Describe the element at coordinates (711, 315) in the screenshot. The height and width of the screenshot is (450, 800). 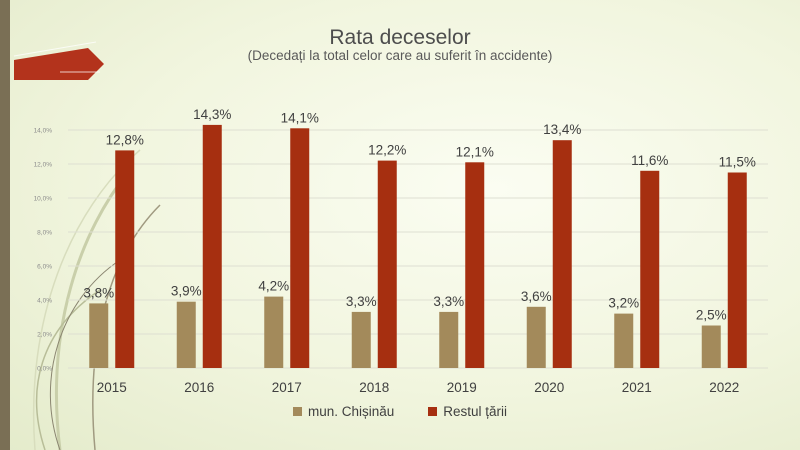
I see `data-label: 2,5%` at that location.